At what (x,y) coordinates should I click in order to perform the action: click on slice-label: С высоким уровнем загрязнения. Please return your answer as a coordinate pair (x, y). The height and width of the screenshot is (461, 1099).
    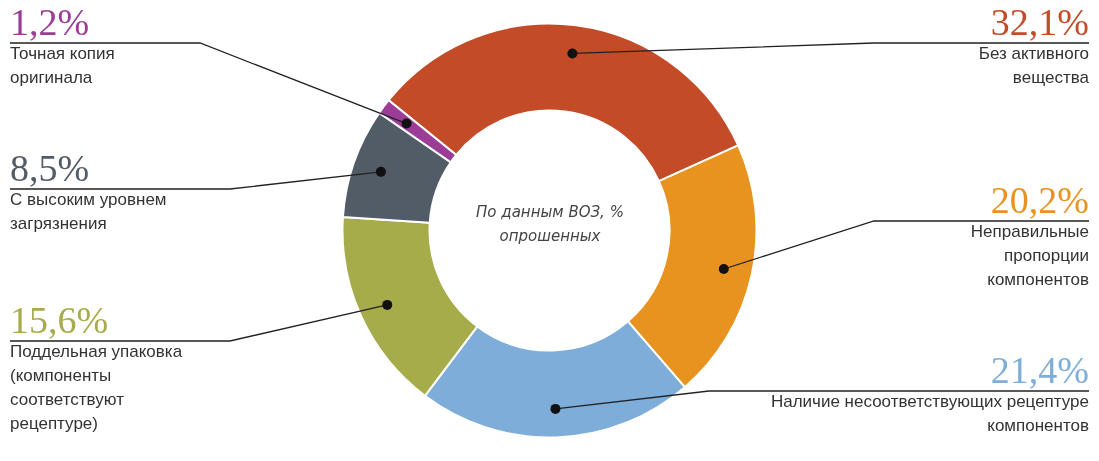
    Looking at the image, I should click on (89, 212).